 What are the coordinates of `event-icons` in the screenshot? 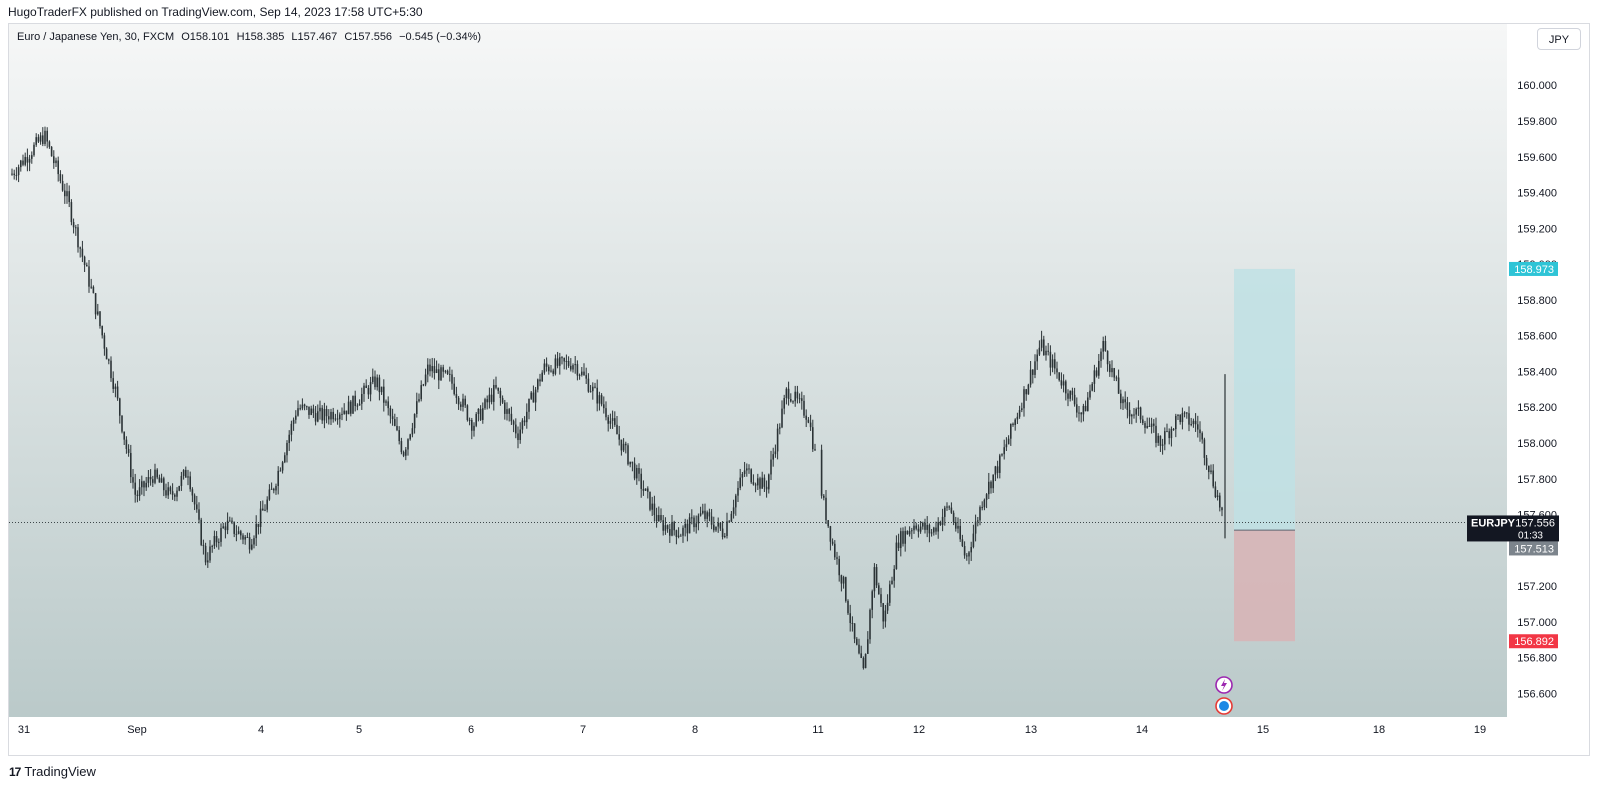 It's located at (1224, 695).